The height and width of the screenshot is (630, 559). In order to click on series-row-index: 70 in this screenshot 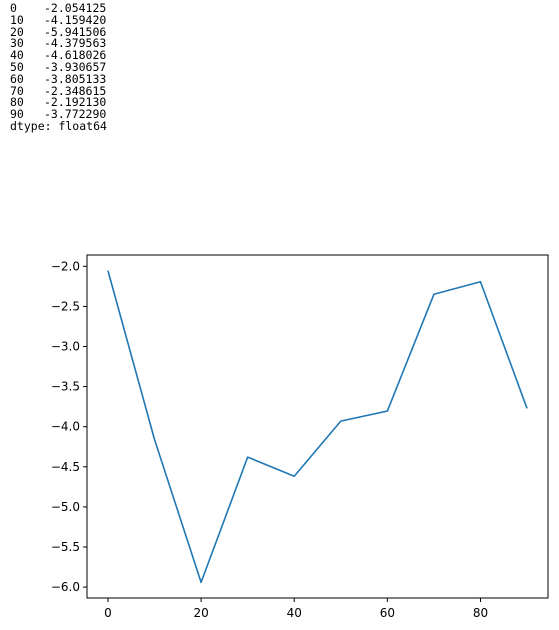, I will do `click(17, 90)`.